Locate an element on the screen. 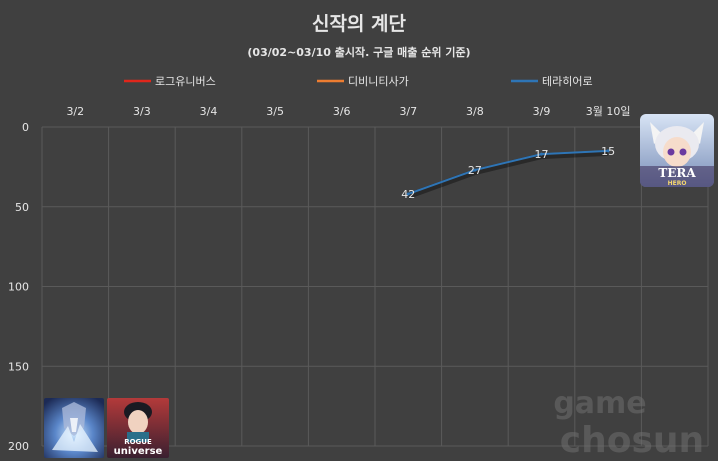 The height and width of the screenshot is (461, 718). legend-label-divinity-saga: 디비니티사가 is located at coordinates (378, 81).